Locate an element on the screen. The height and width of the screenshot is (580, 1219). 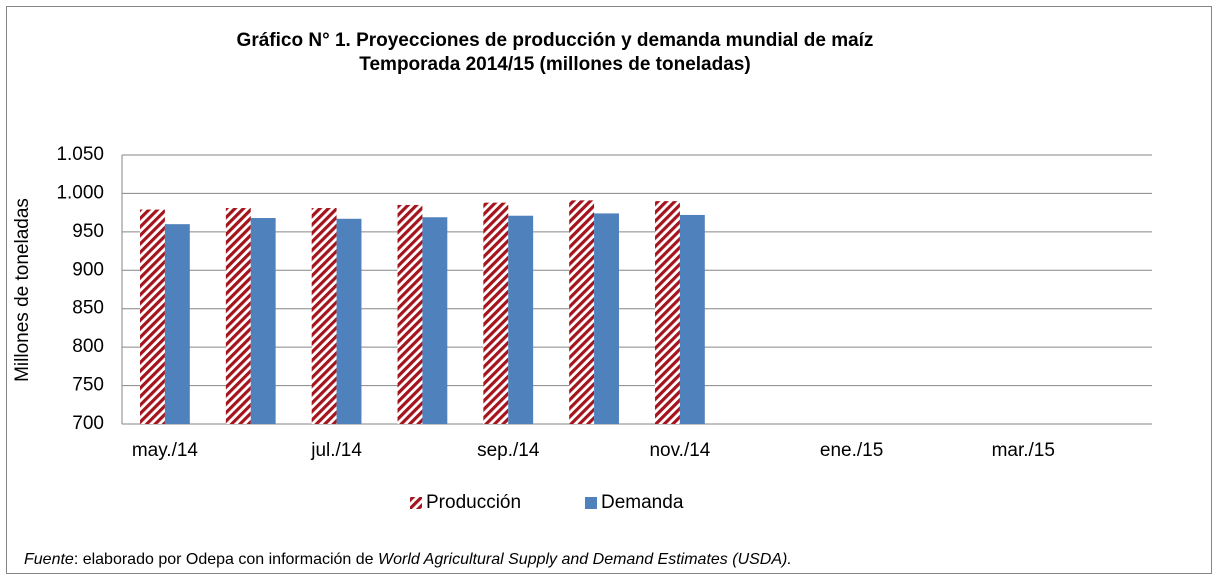
source-part: Fuente is located at coordinates (49, 559).